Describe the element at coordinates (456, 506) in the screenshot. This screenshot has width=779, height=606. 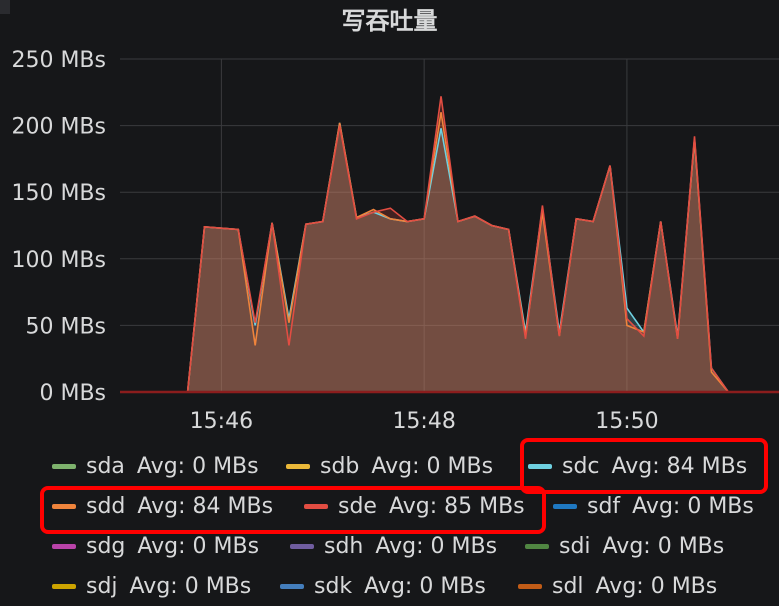
I see `legend-avg-value: Avg: 85 MBs` at that location.